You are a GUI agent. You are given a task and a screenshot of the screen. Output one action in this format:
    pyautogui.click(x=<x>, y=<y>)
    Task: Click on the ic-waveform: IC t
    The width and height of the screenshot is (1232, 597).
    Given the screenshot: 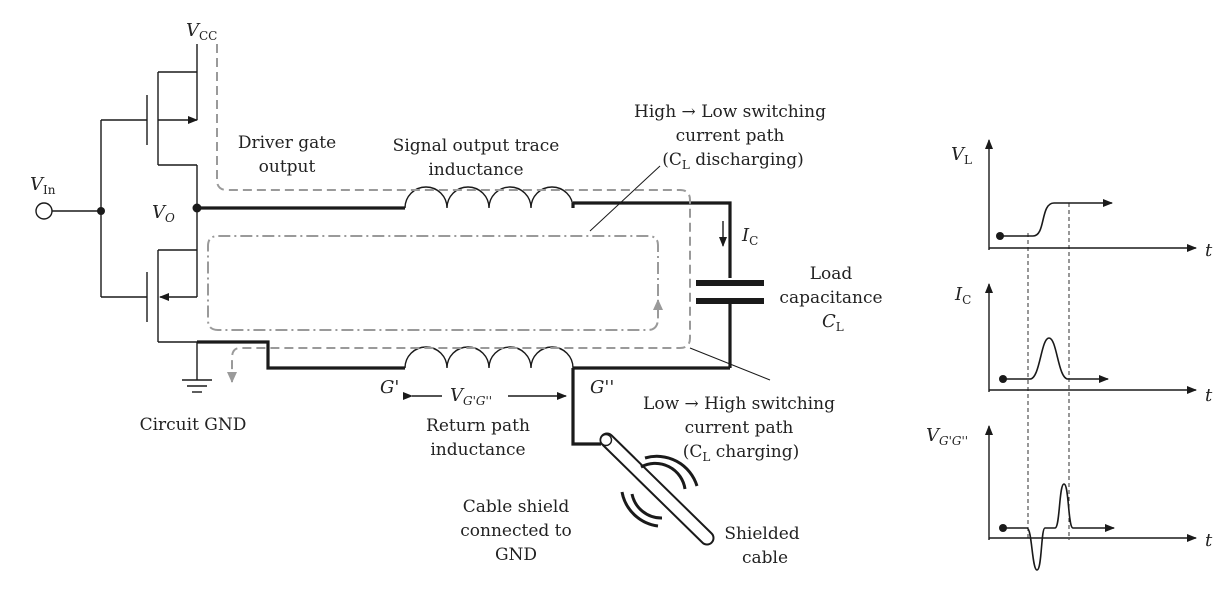 What is the action you would take?
    pyautogui.click(x=1083, y=344)
    